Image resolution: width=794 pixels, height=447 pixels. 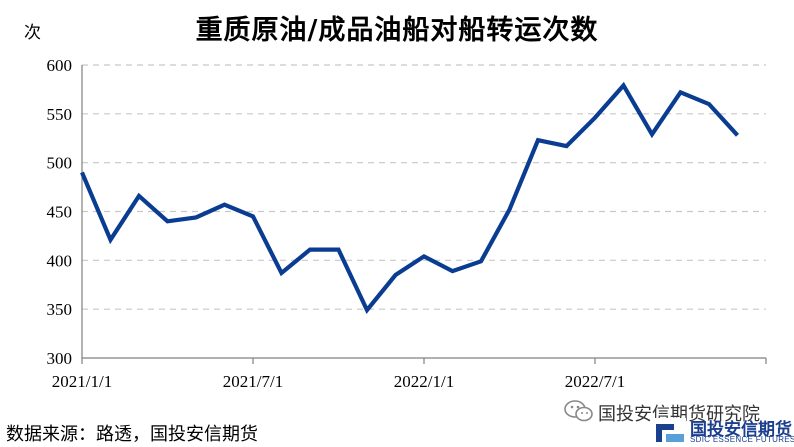 I want to click on y-tick-label: 600, so click(x=60, y=65).